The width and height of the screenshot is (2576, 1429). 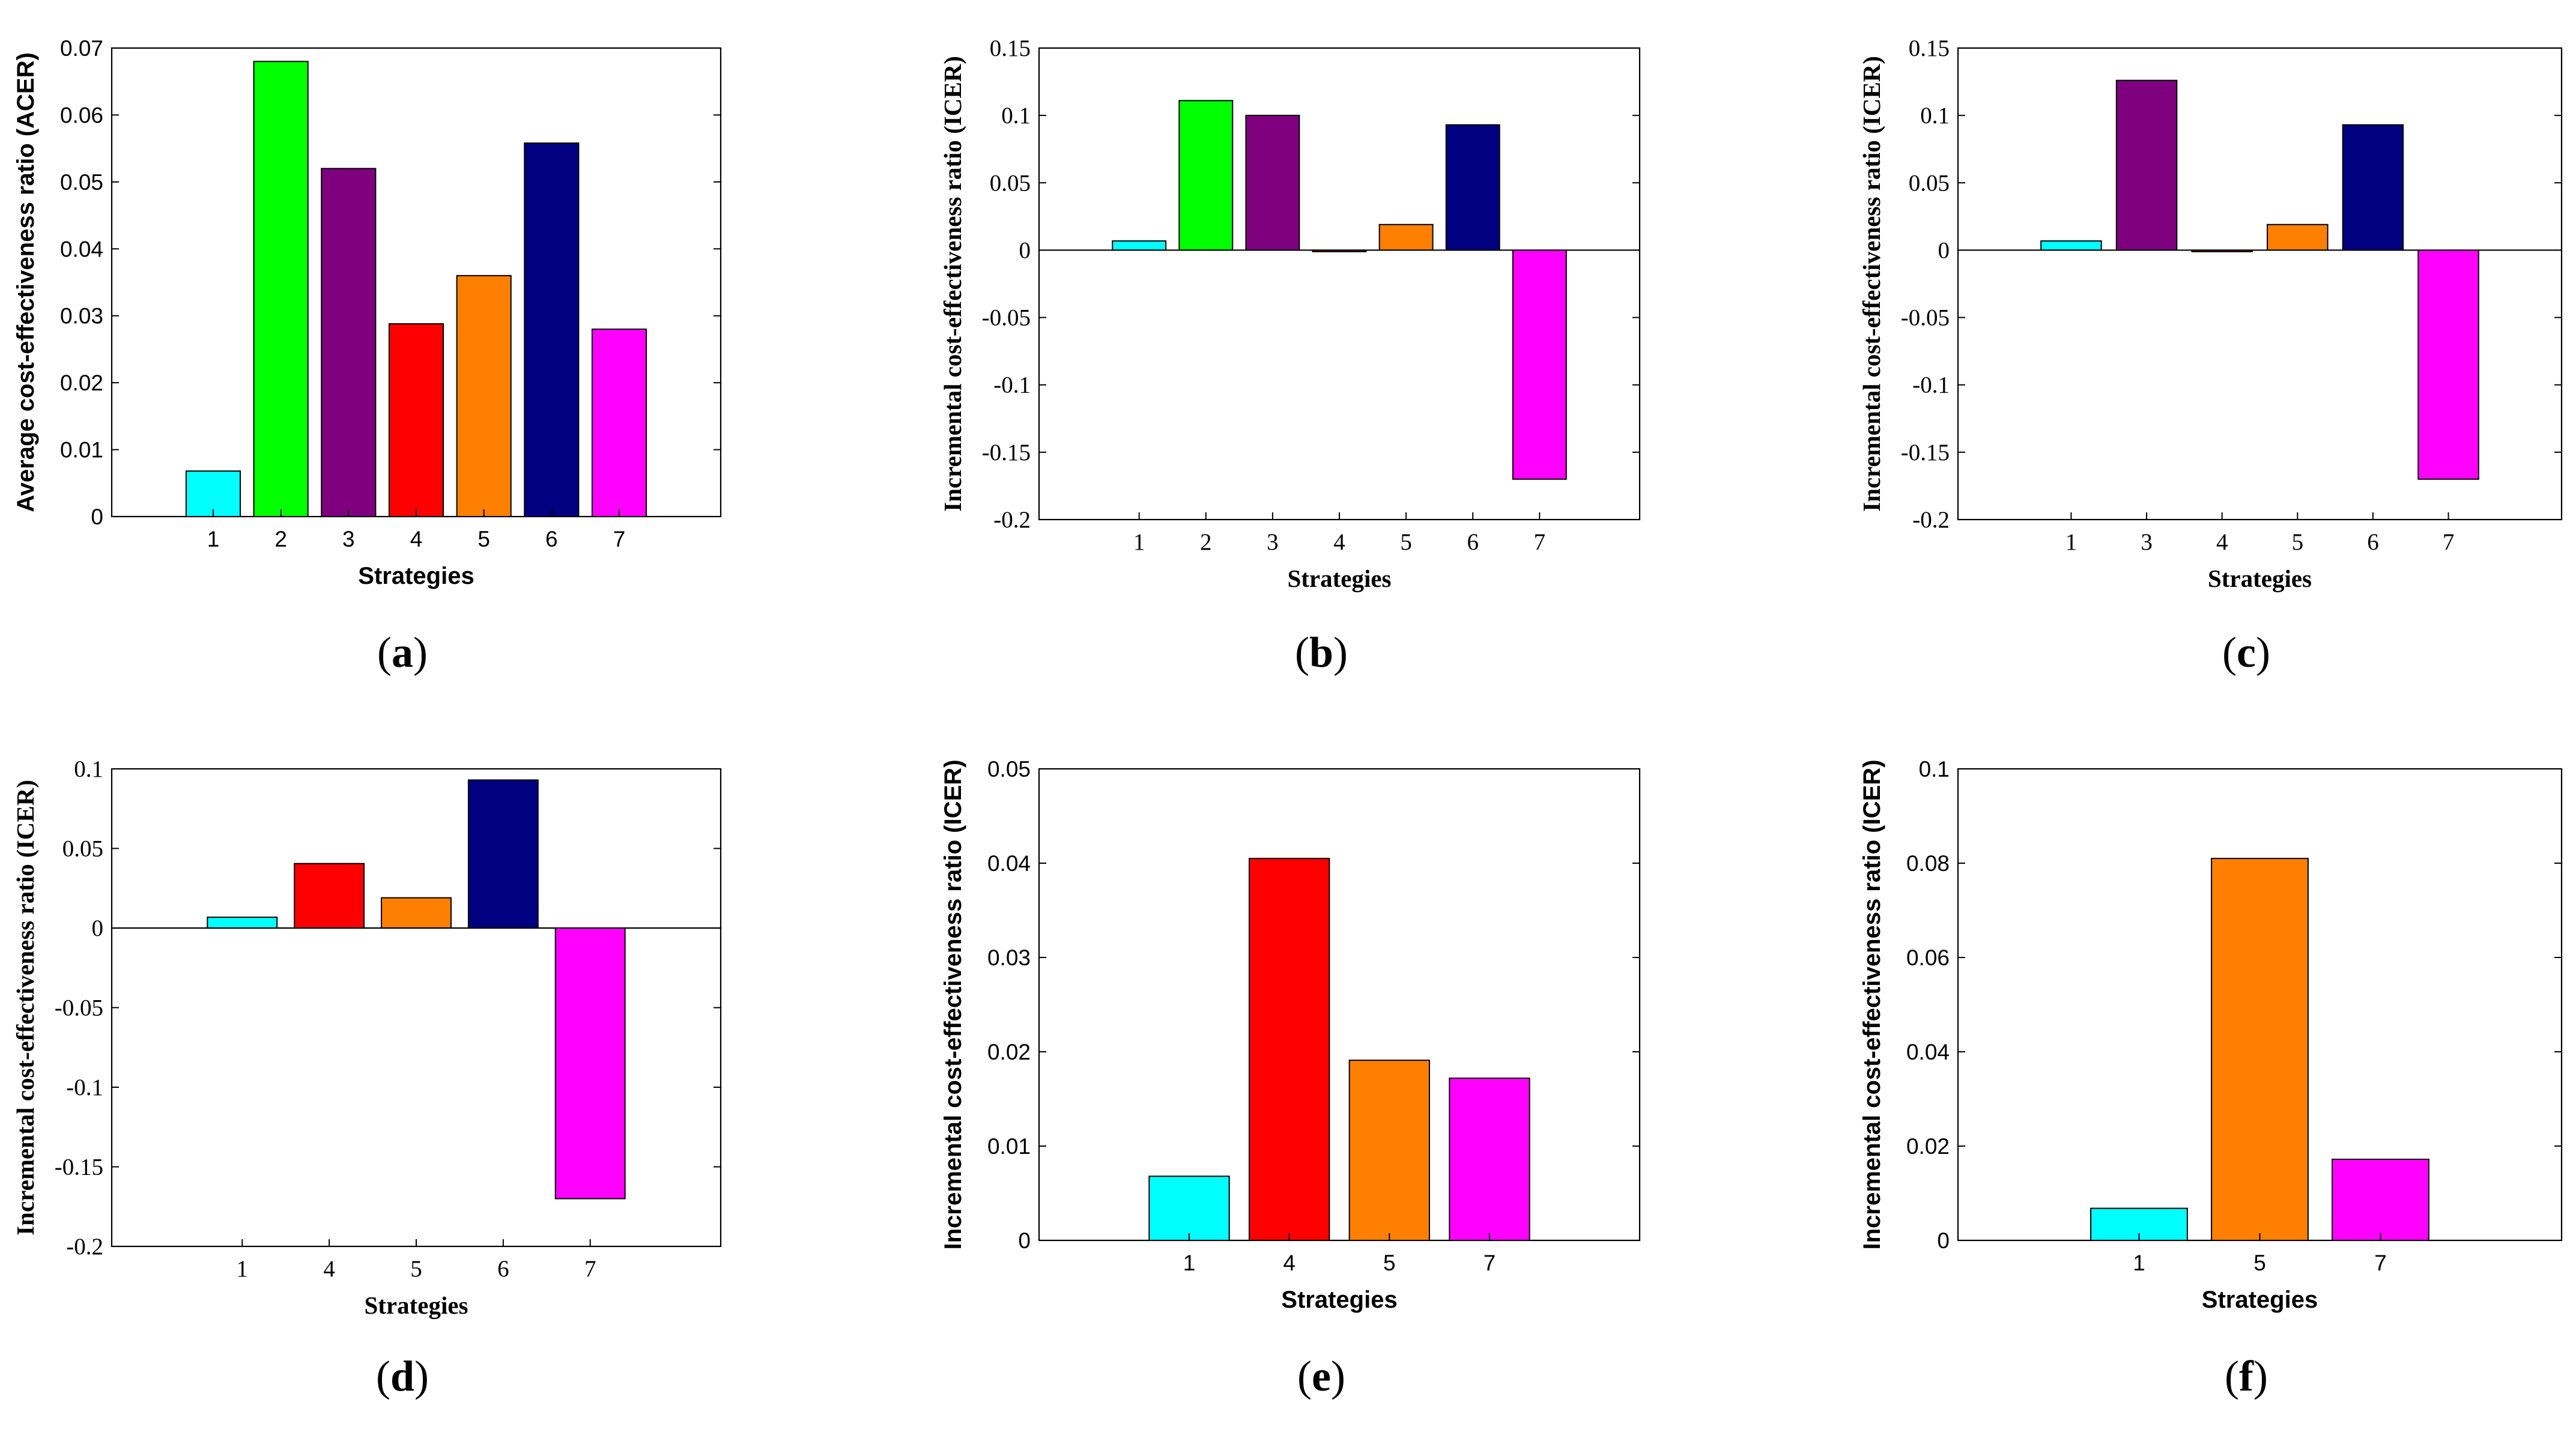 I want to click on y-tick-label: 0.07, so click(x=81, y=48).